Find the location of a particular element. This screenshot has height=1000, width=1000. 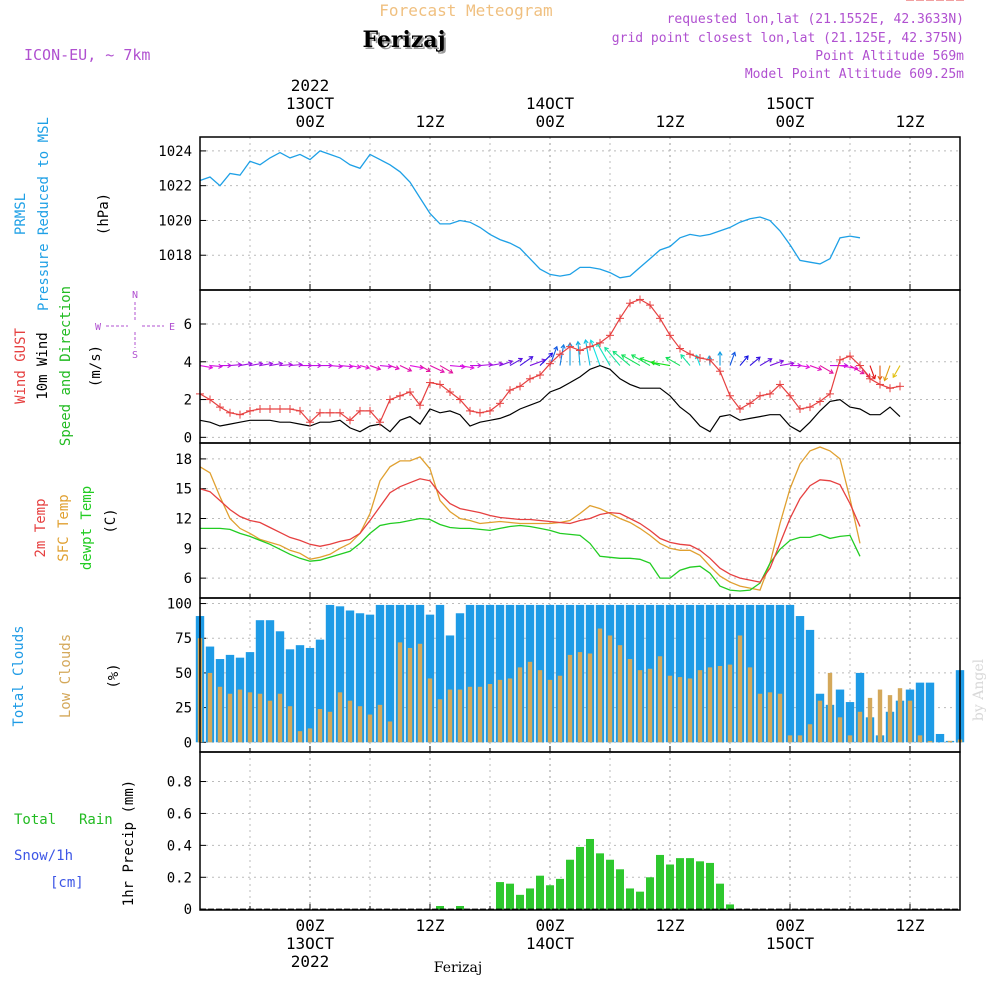

top-axis-label: 2022 is located at coordinates (310, 85).